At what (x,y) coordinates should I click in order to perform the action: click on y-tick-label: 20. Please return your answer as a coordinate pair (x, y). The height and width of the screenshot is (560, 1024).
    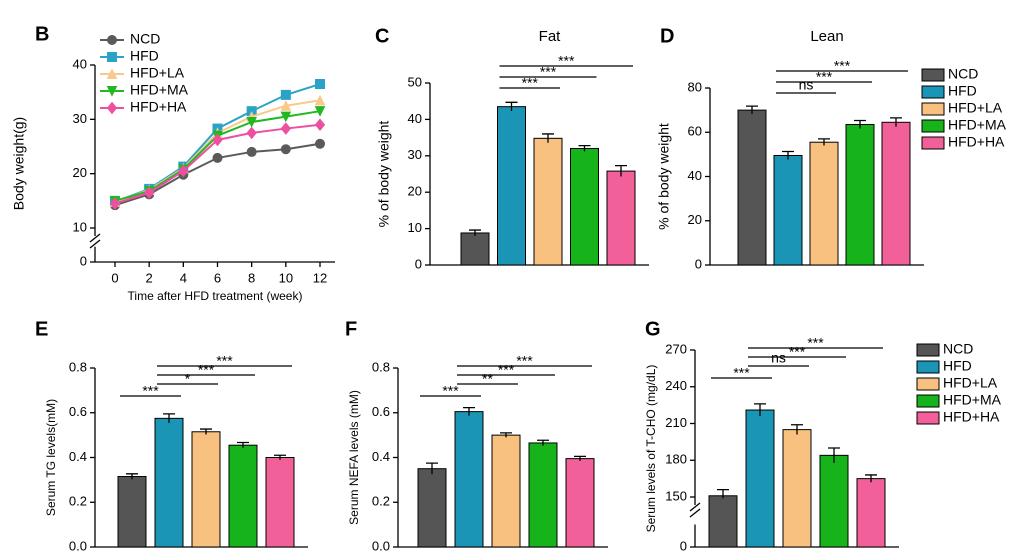
    Looking at the image, I should click on (415, 191).